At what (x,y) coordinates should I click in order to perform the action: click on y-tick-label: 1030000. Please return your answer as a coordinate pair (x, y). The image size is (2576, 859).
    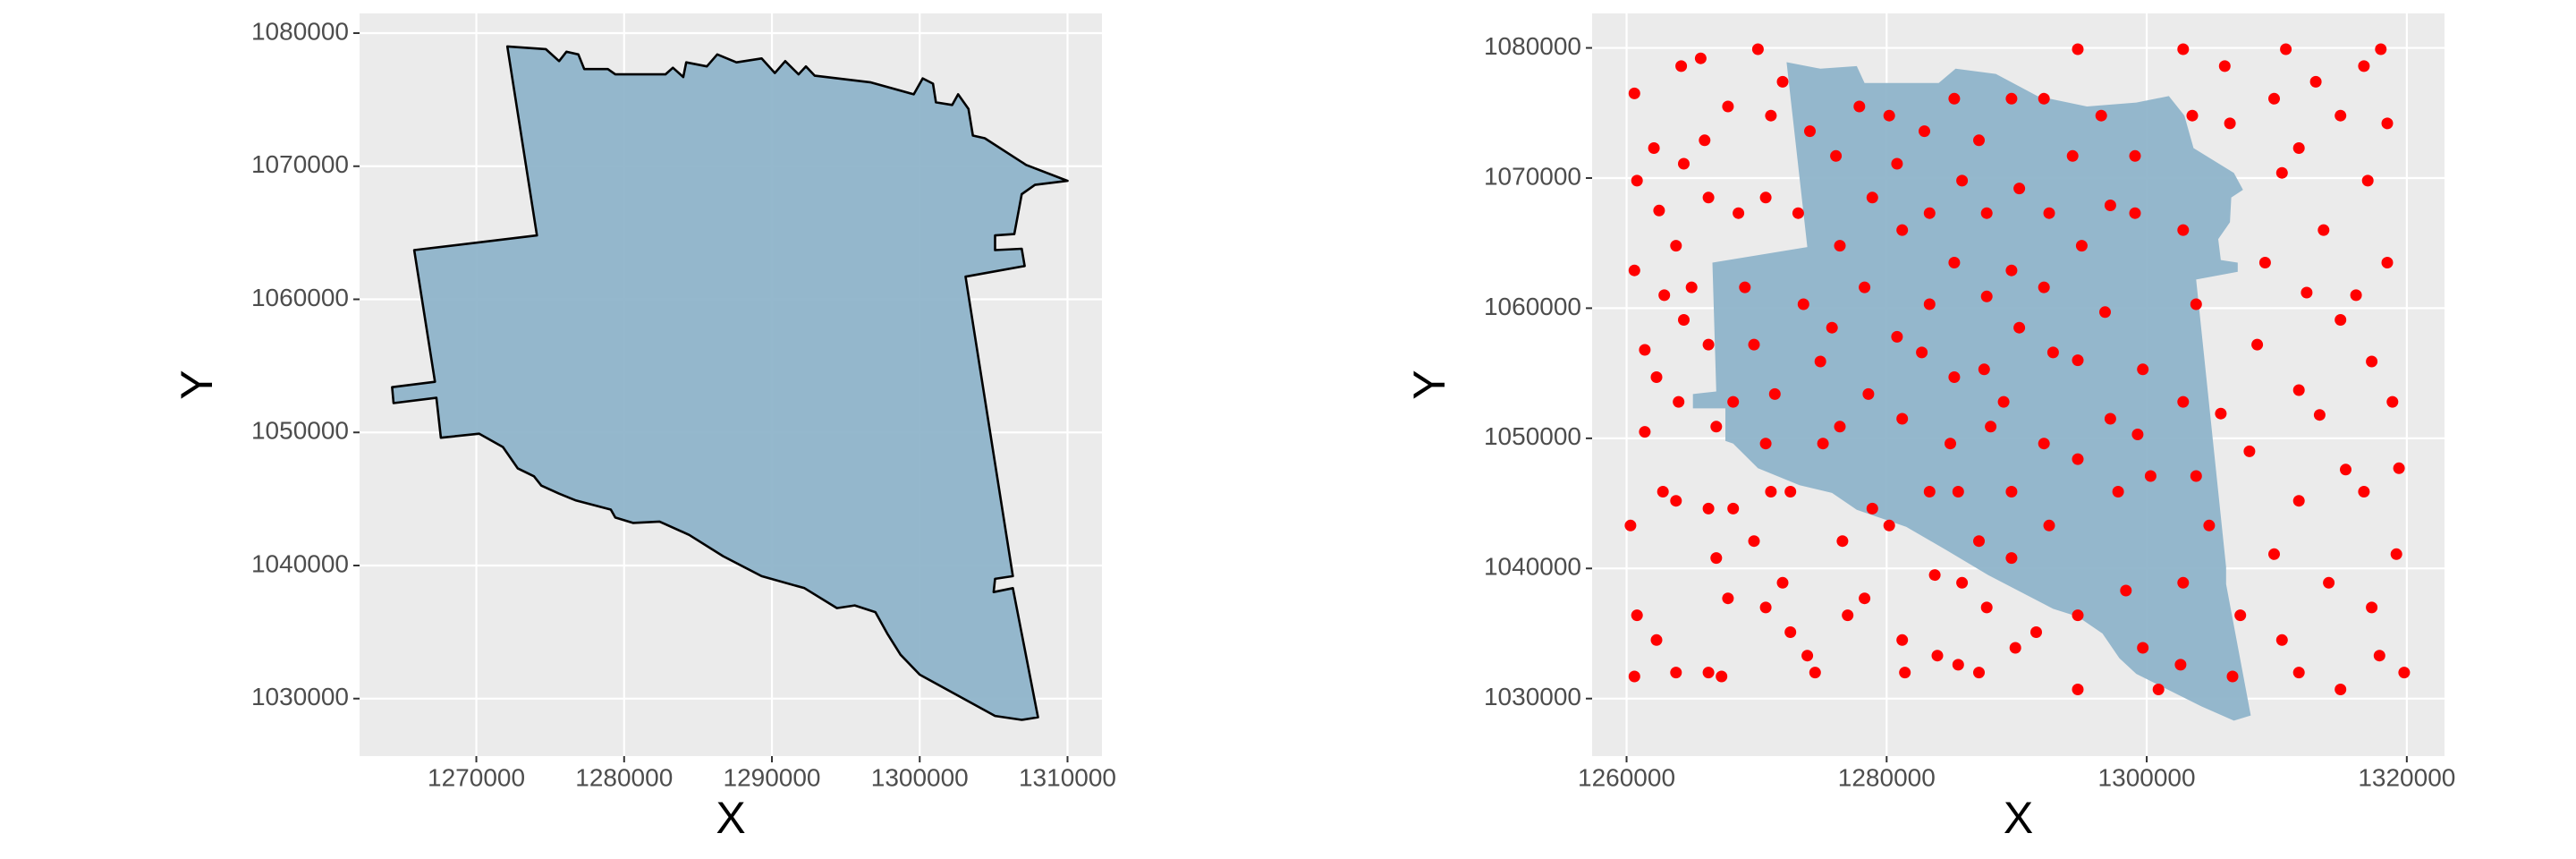
    Looking at the image, I should click on (1532, 696).